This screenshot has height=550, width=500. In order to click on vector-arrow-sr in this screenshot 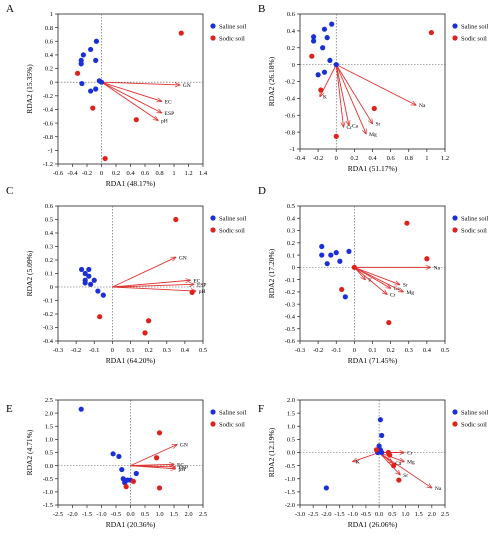, I will do `click(376, 275)`.